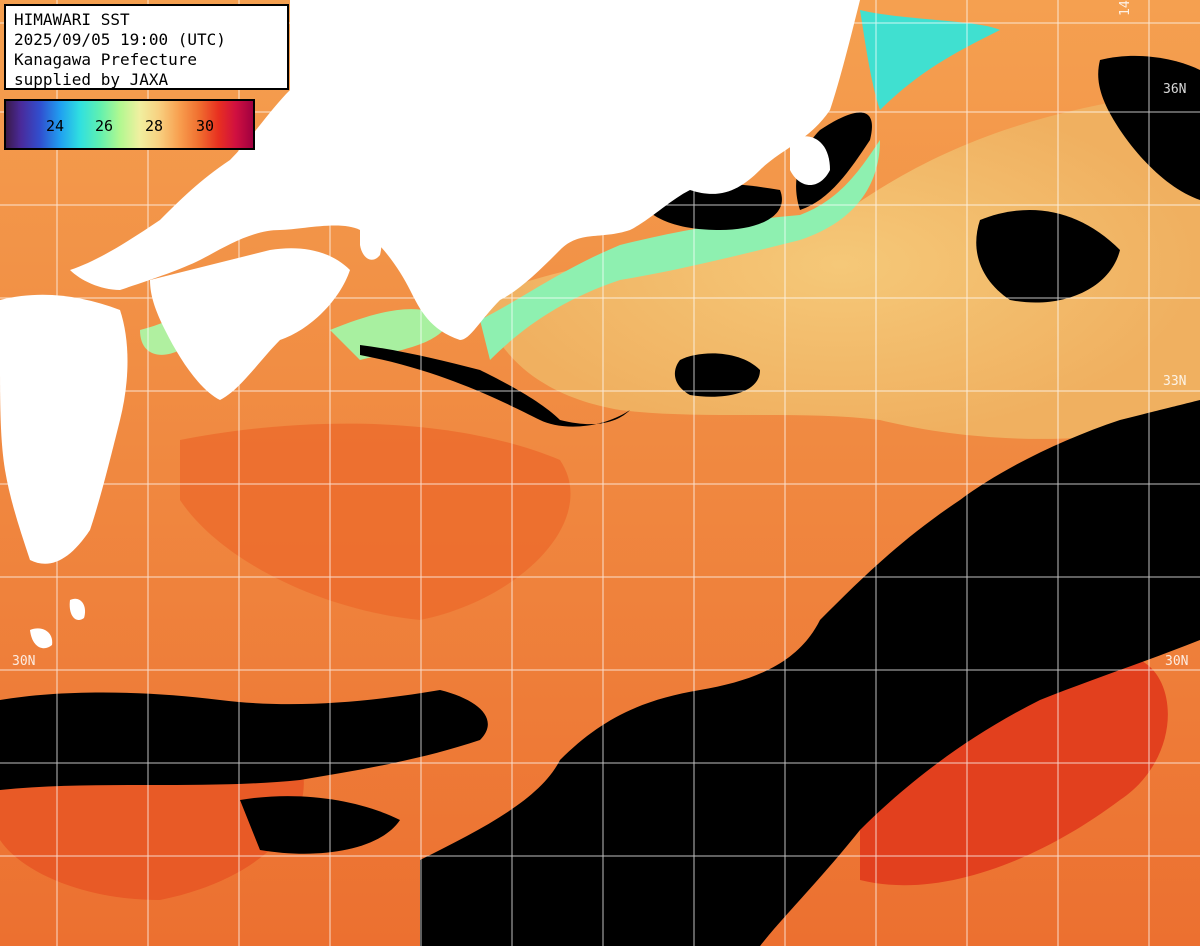 This screenshot has width=1200, height=946. I want to click on land-boso, so click(810, 160).